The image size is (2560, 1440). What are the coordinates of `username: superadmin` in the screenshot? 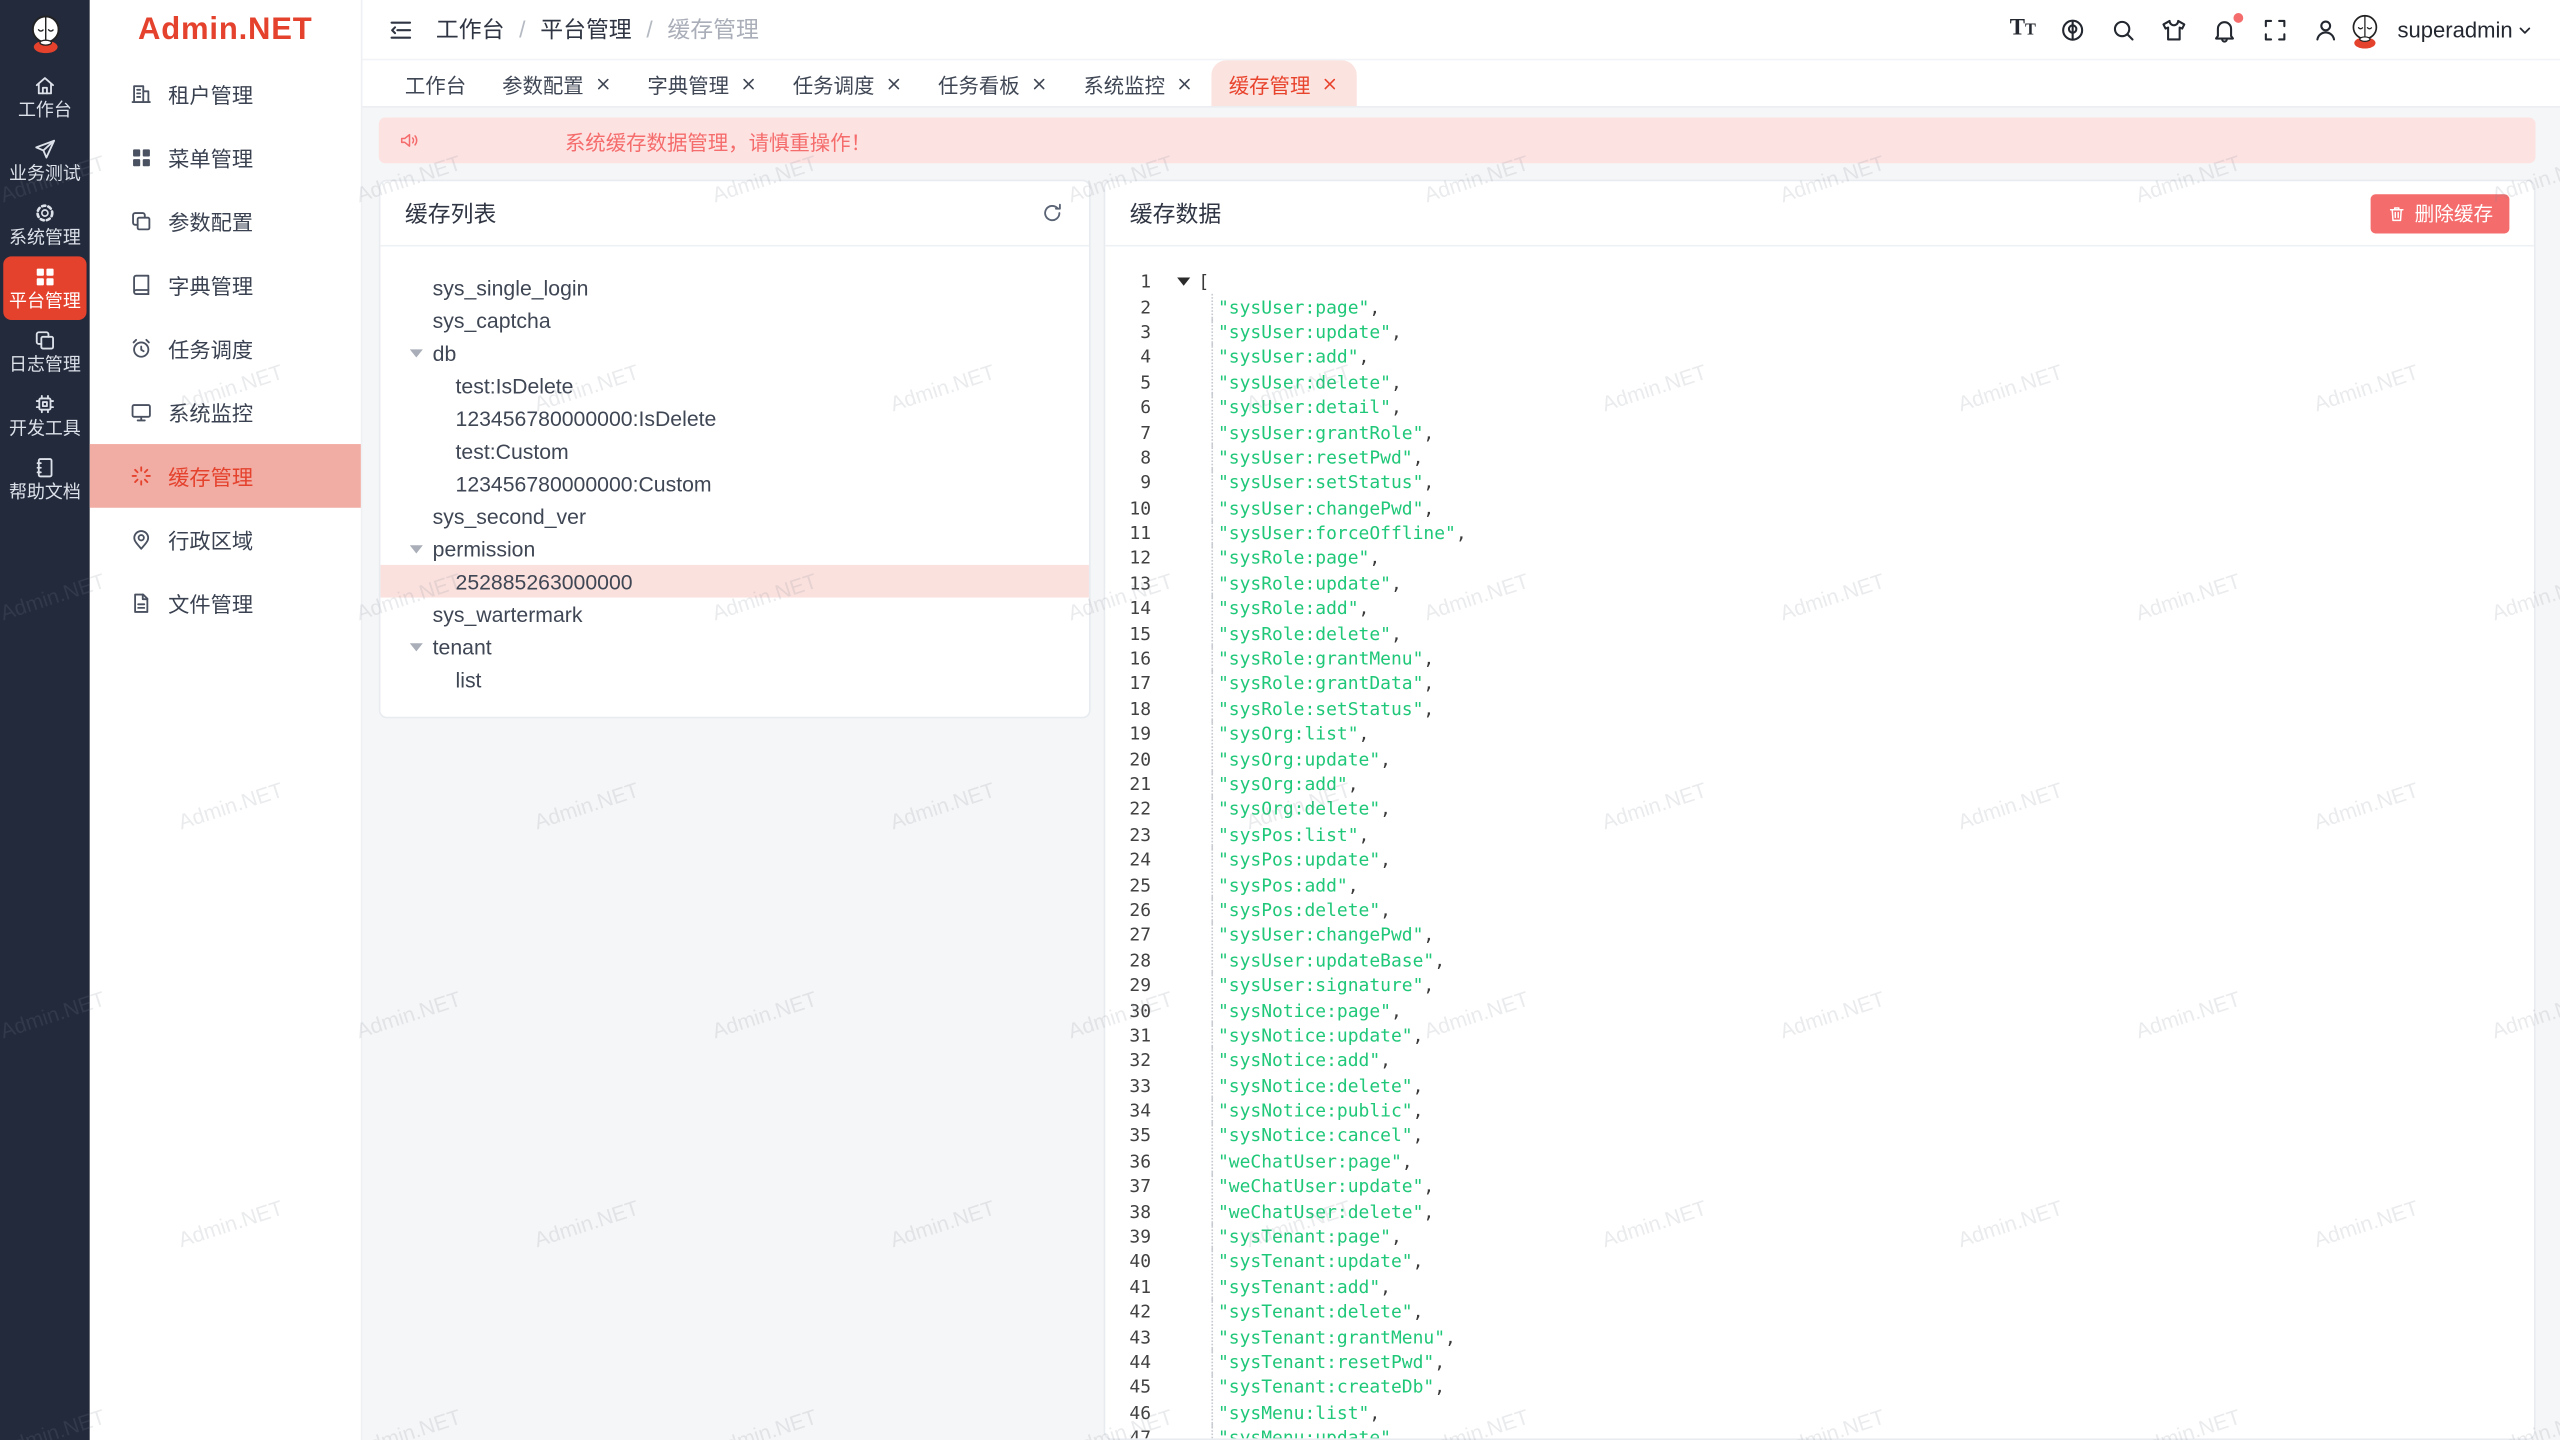 It's located at (2455, 29).